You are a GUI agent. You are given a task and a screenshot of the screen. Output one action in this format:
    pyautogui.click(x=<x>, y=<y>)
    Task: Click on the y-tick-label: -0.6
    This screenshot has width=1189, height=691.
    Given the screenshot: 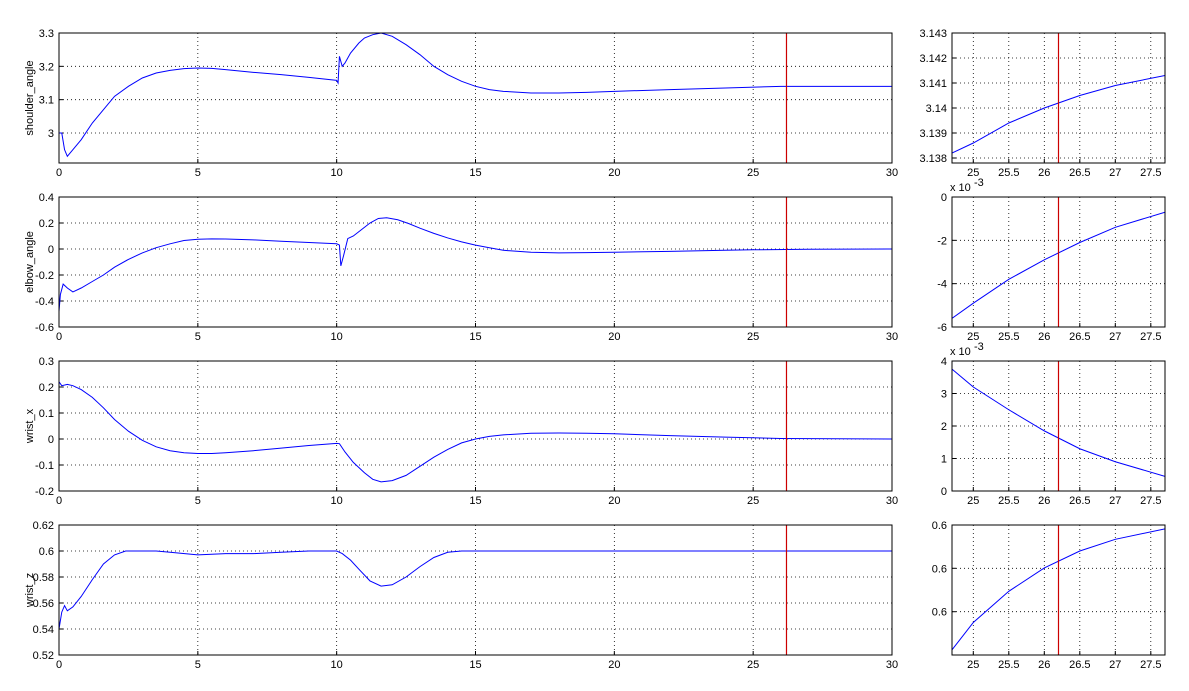 What is the action you would take?
    pyautogui.click(x=44, y=328)
    